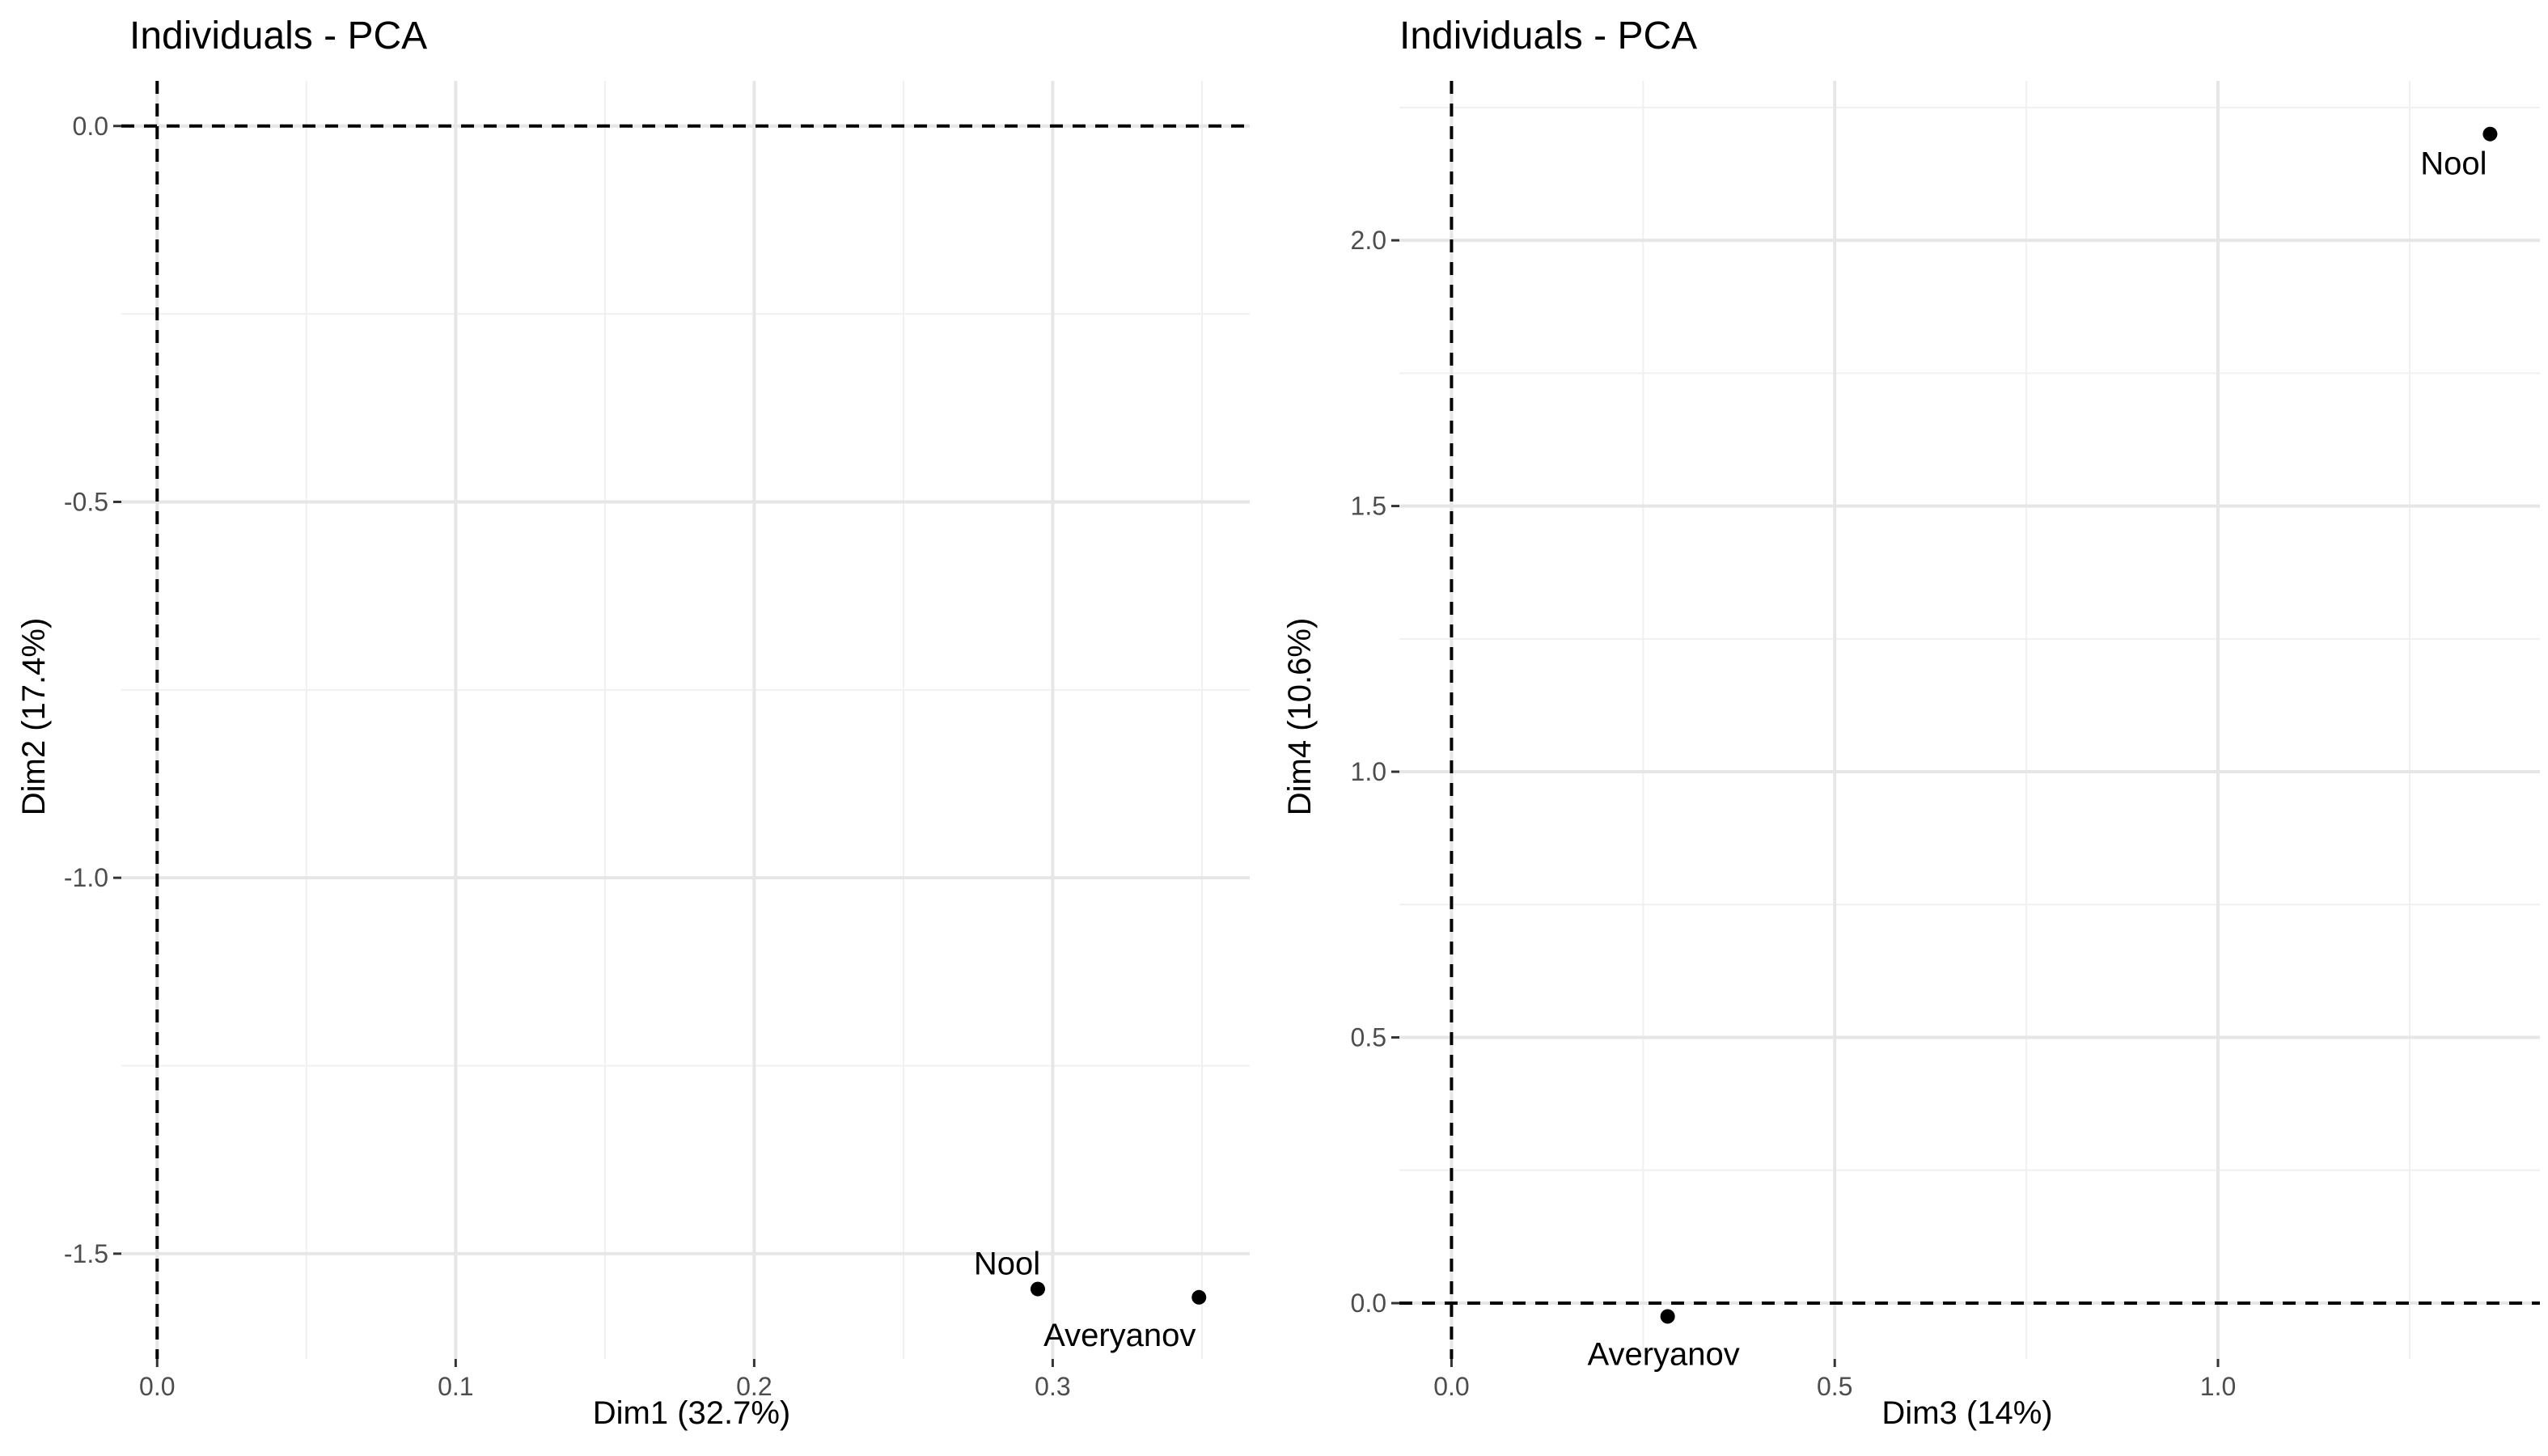 The image size is (2548, 1456). What do you see at coordinates (1835, 1386) in the screenshot?
I see `x-tick-label: 0.5` at bounding box center [1835, 1386].